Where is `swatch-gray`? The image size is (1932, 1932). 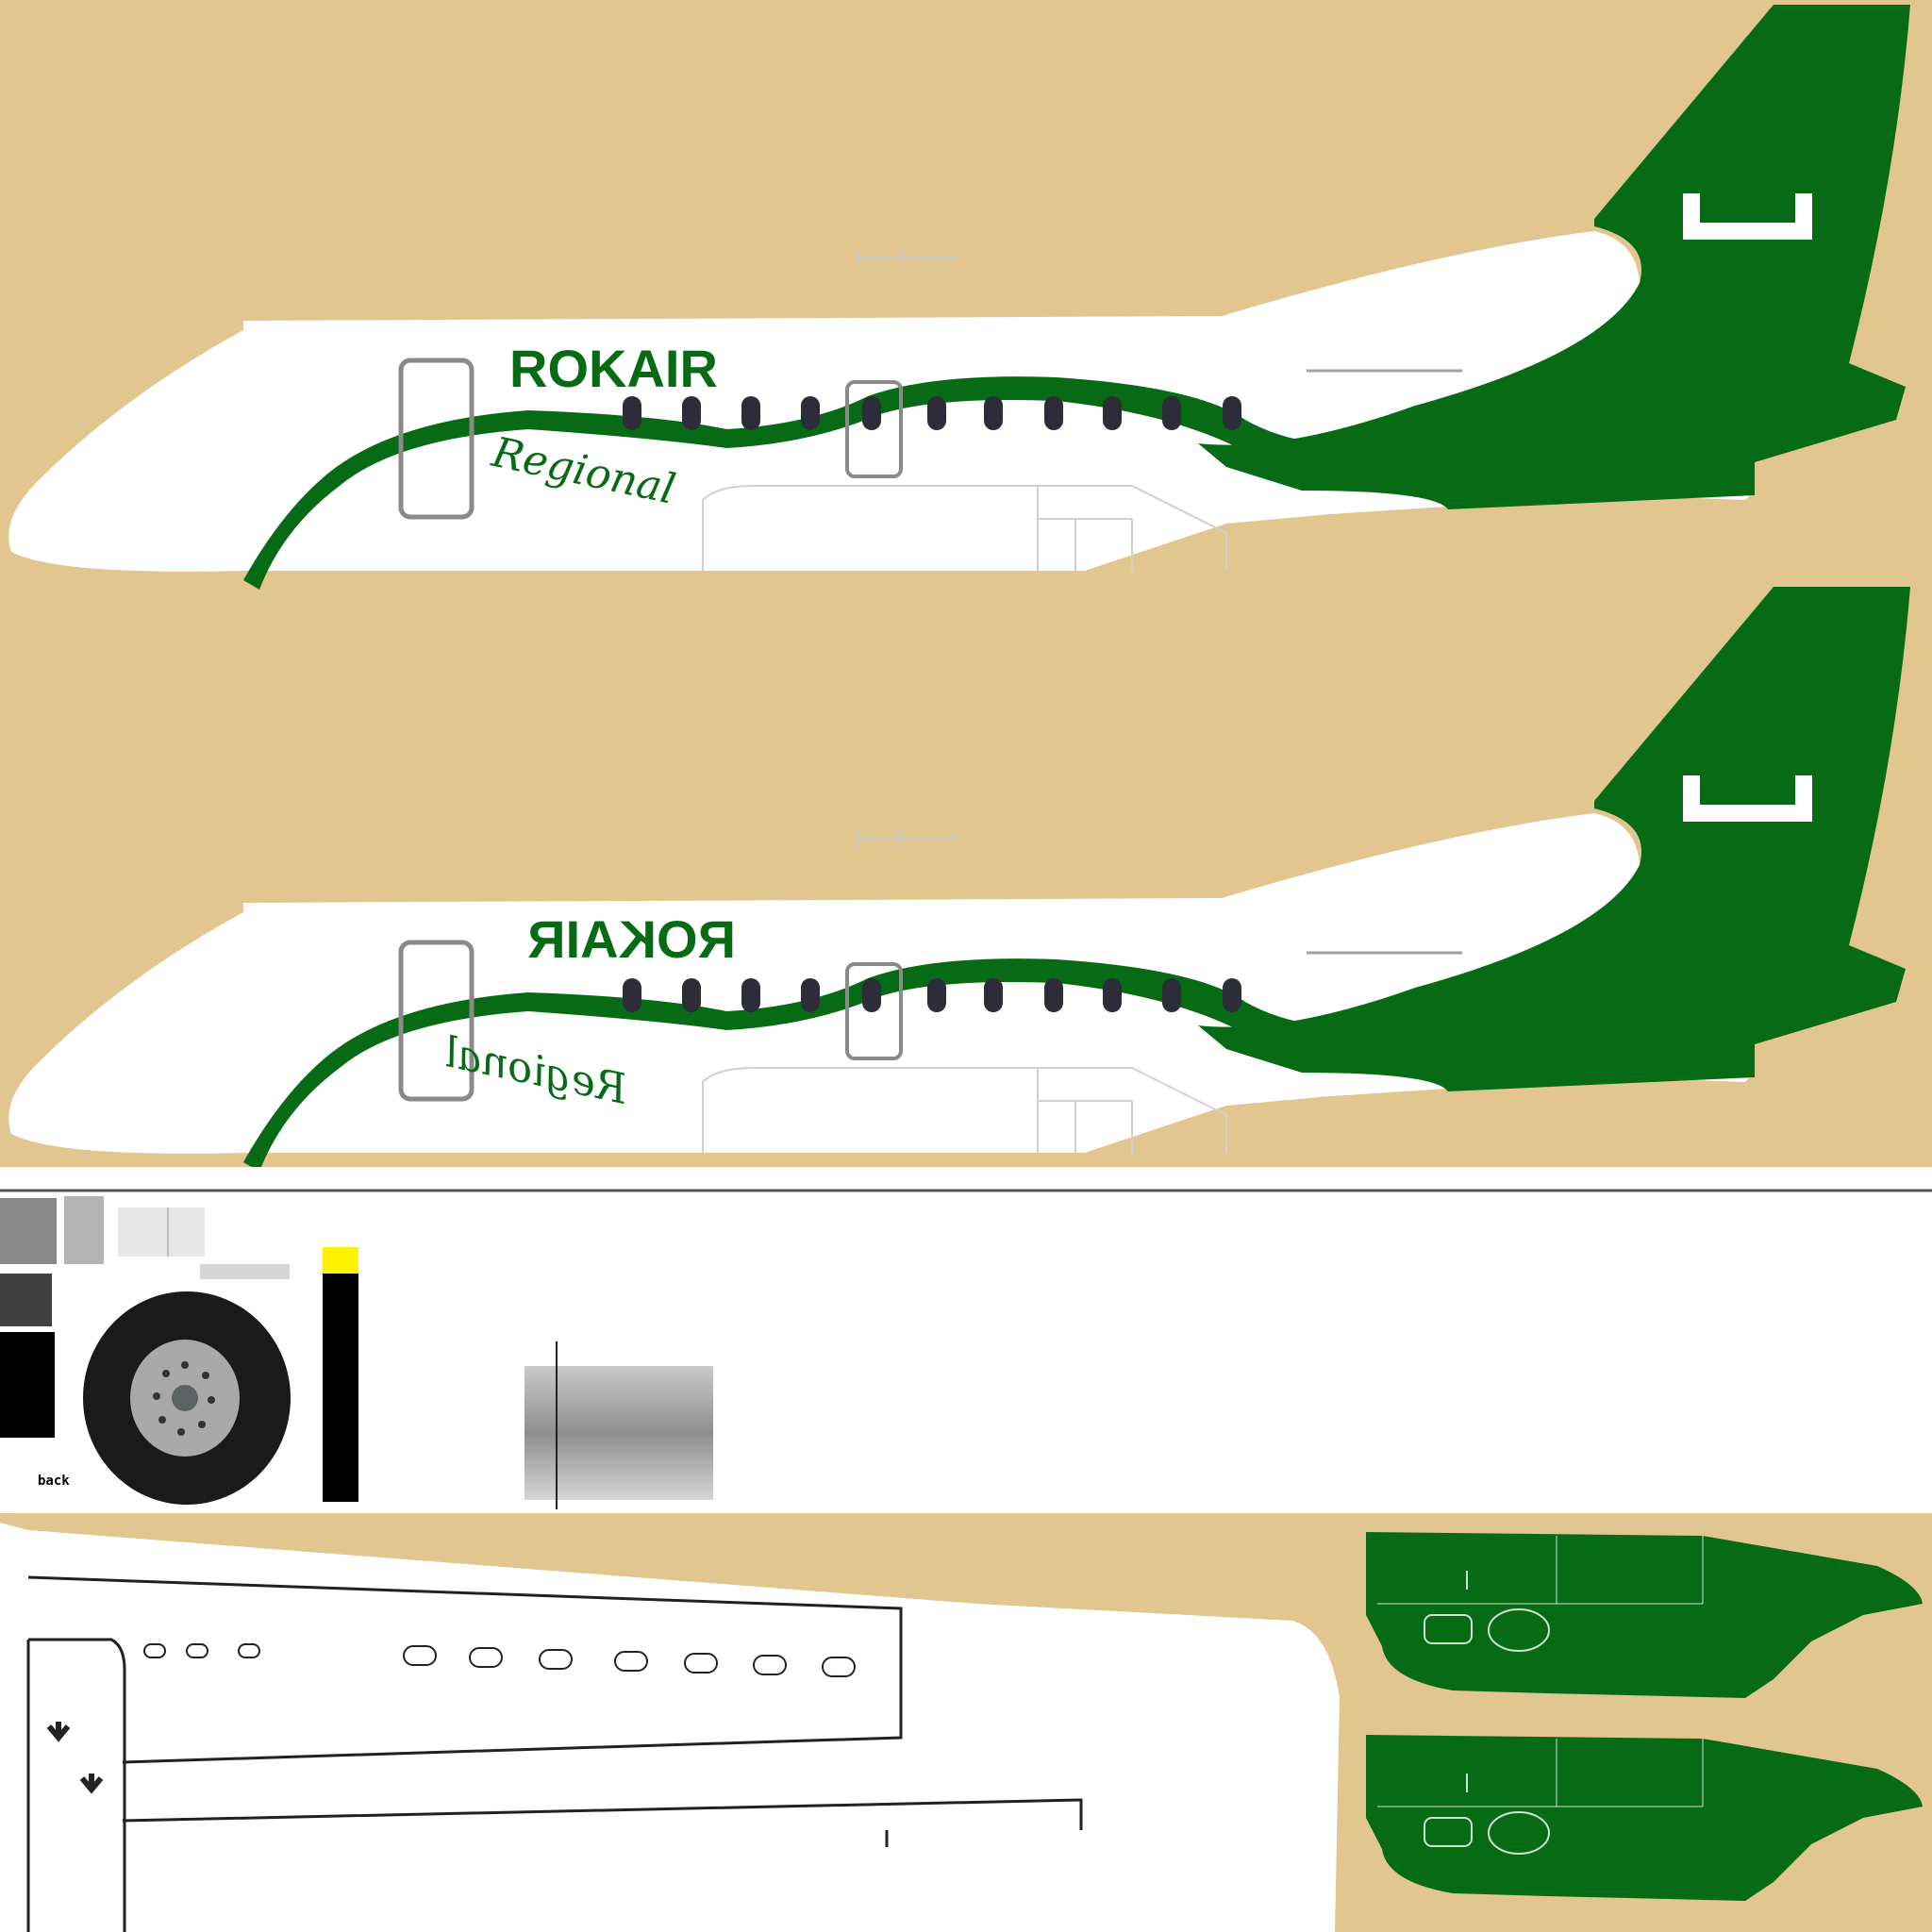 swatch-gray is located at coordinates (29, 1231).